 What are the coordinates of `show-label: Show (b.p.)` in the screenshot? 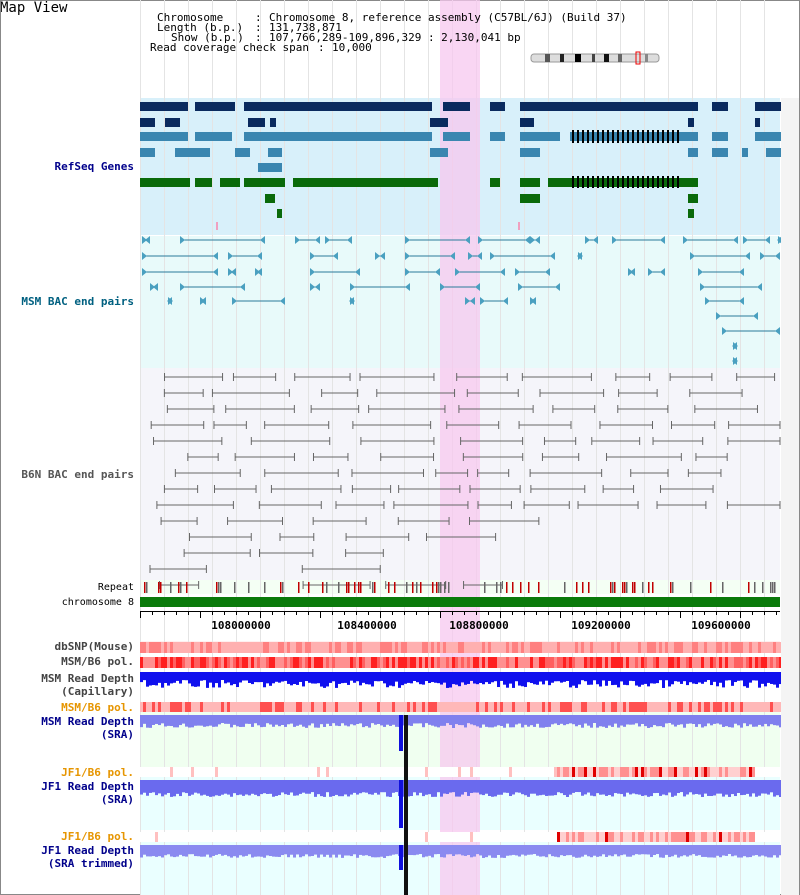 It's located at (207, 37).